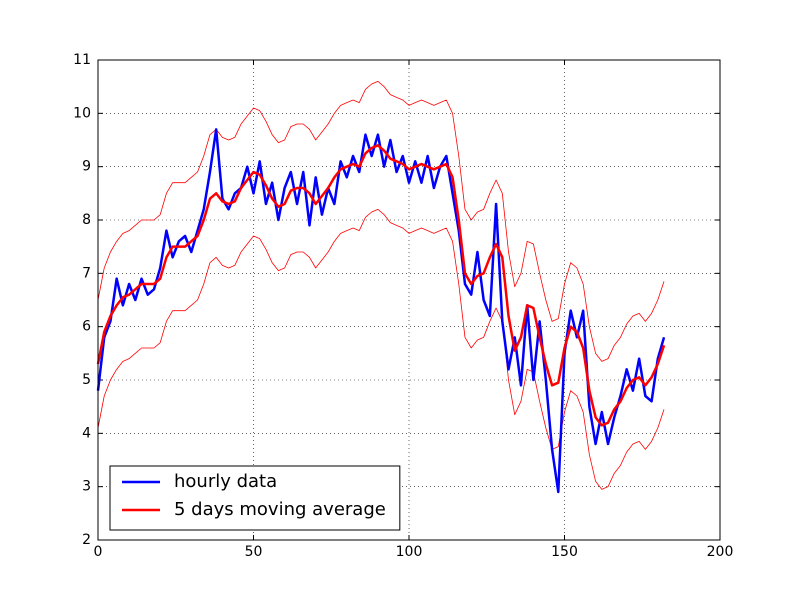  I want to click on y-tick-label: 10, so click(82, 113).